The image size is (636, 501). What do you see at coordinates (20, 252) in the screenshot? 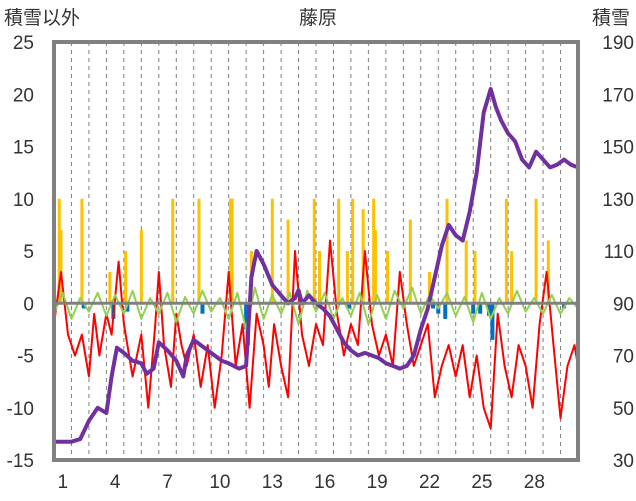
I see `left-tick-labels: 25 20 15 10 5 0 -5 -10 -15` at bounding box center [20, 252].